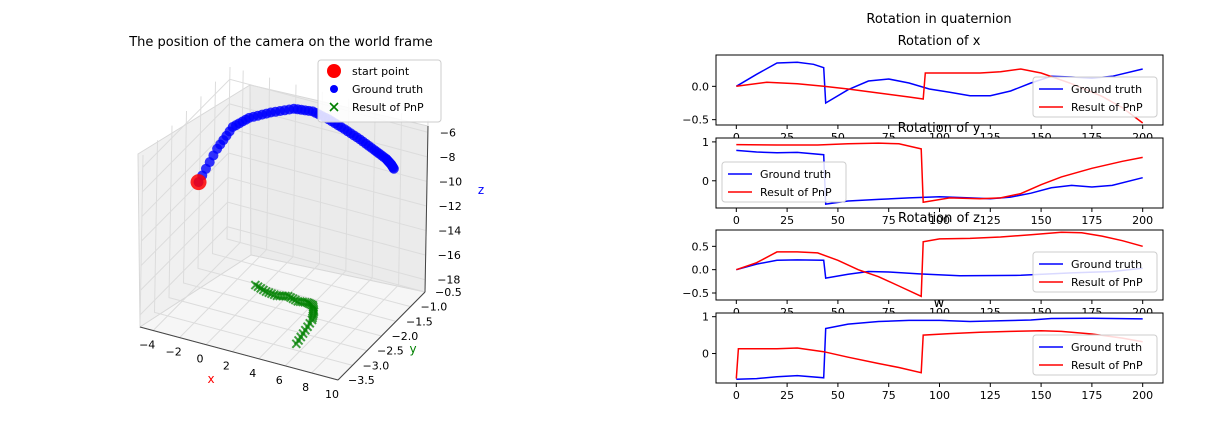 This screenshot has width=1212, height=424. I want to click on y-tick-label: 0.5, so click(701, 246).